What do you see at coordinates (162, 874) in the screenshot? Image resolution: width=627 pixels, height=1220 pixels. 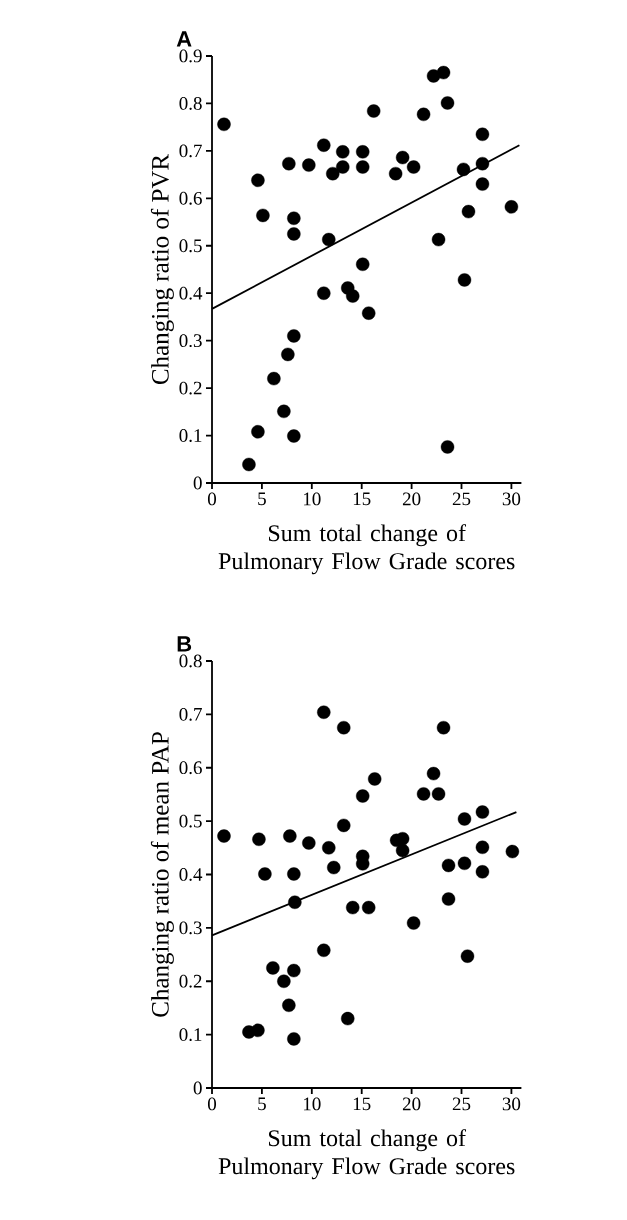 I see `y-axis-title: Changing ratio of mean PAP` at bounding box center [162, 874].